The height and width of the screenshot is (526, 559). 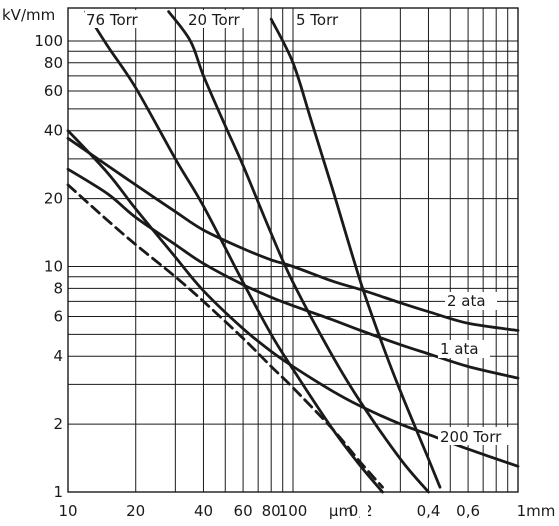 What do you see at coordinates (53, 267) in the screenshot?
I see `y-tick-label: 10` at bounding box center [53, 267].